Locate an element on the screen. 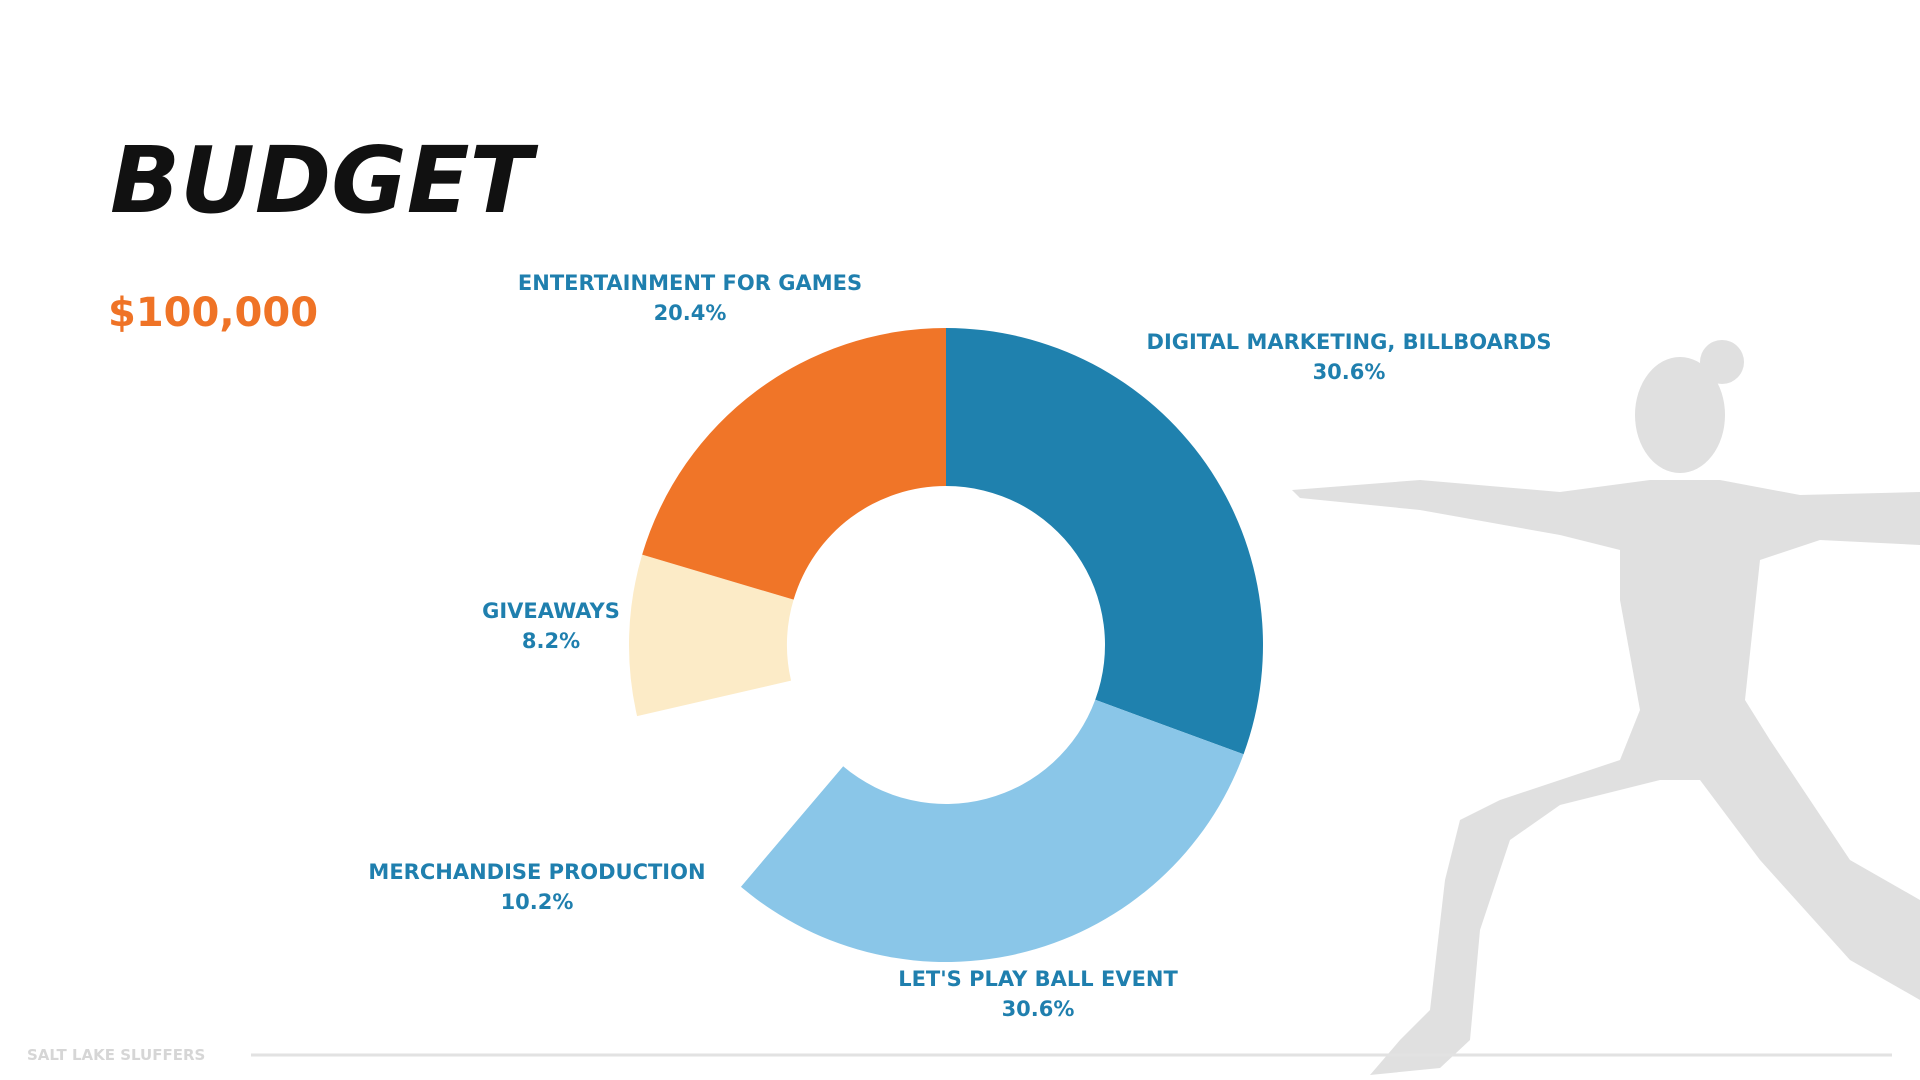 The image size is (1920, 1080). slice-value-label: 20.4% is located at coordinates (690, 313).